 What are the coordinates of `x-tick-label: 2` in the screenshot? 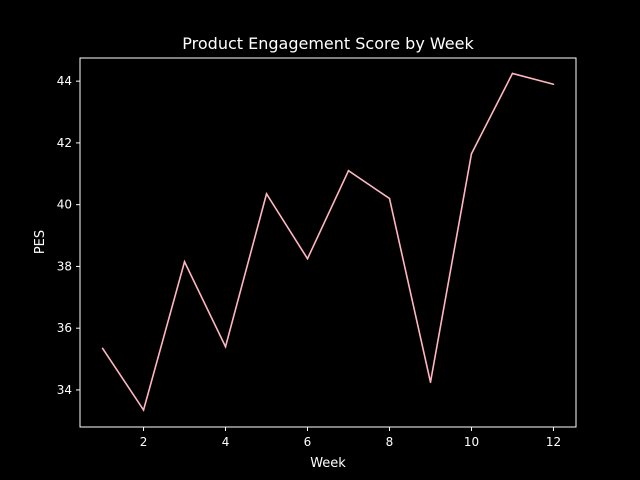 It's located at (144, 442).